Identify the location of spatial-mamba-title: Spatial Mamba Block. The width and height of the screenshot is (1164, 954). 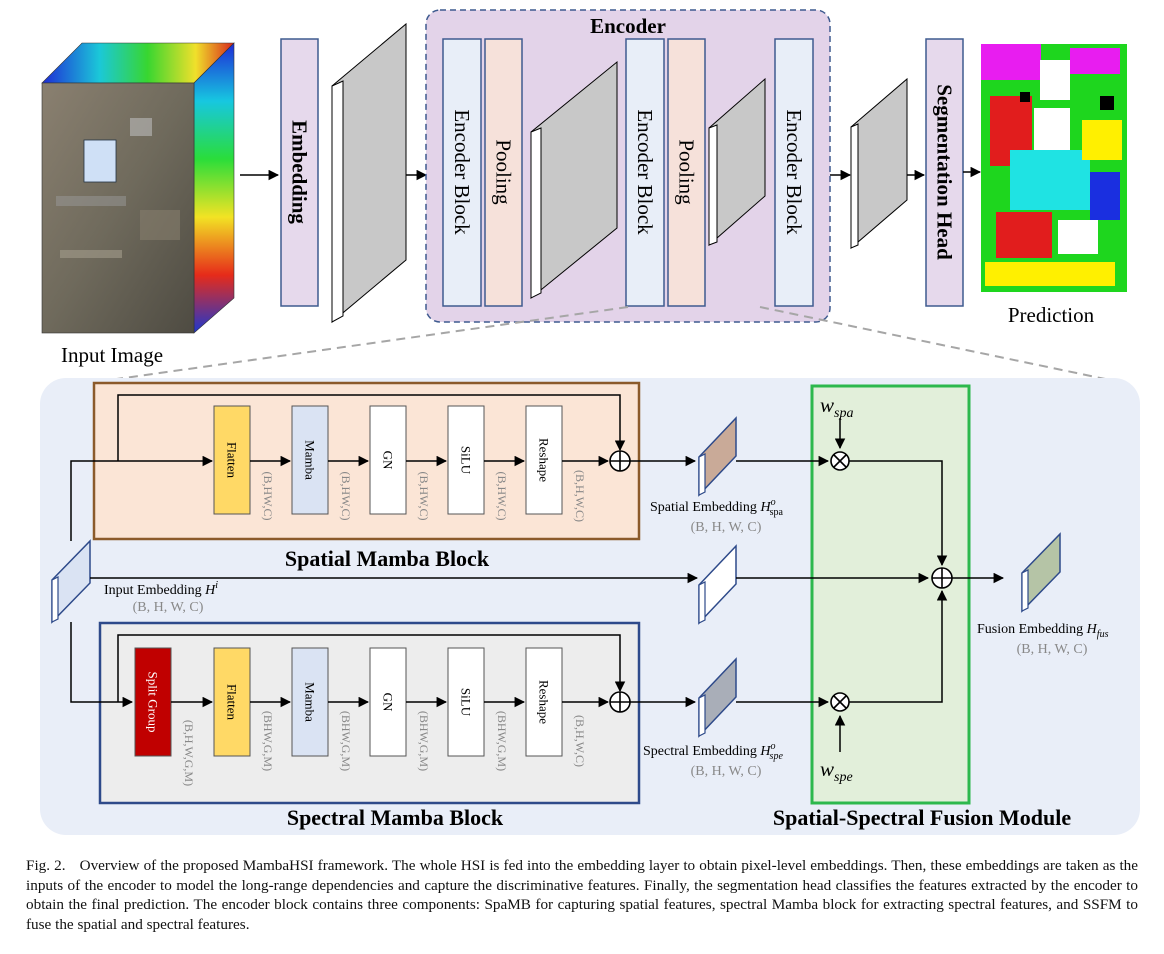
(387, 558).